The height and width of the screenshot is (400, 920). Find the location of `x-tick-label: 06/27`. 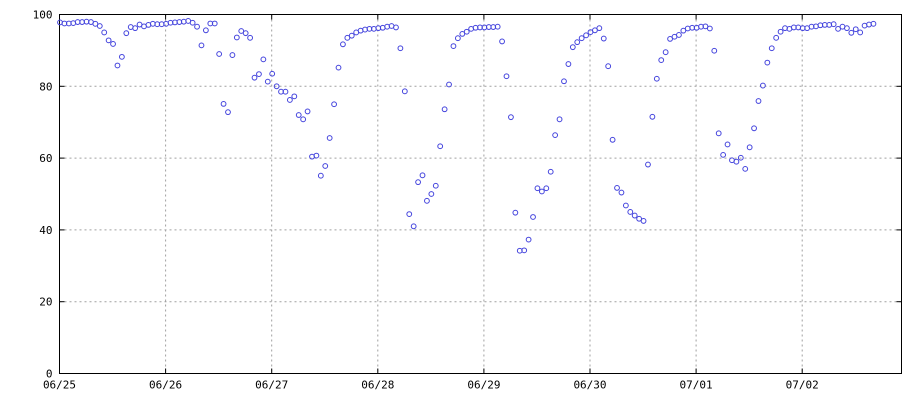

x-tick-label: 06/27 is located at coordinates (271, 385).